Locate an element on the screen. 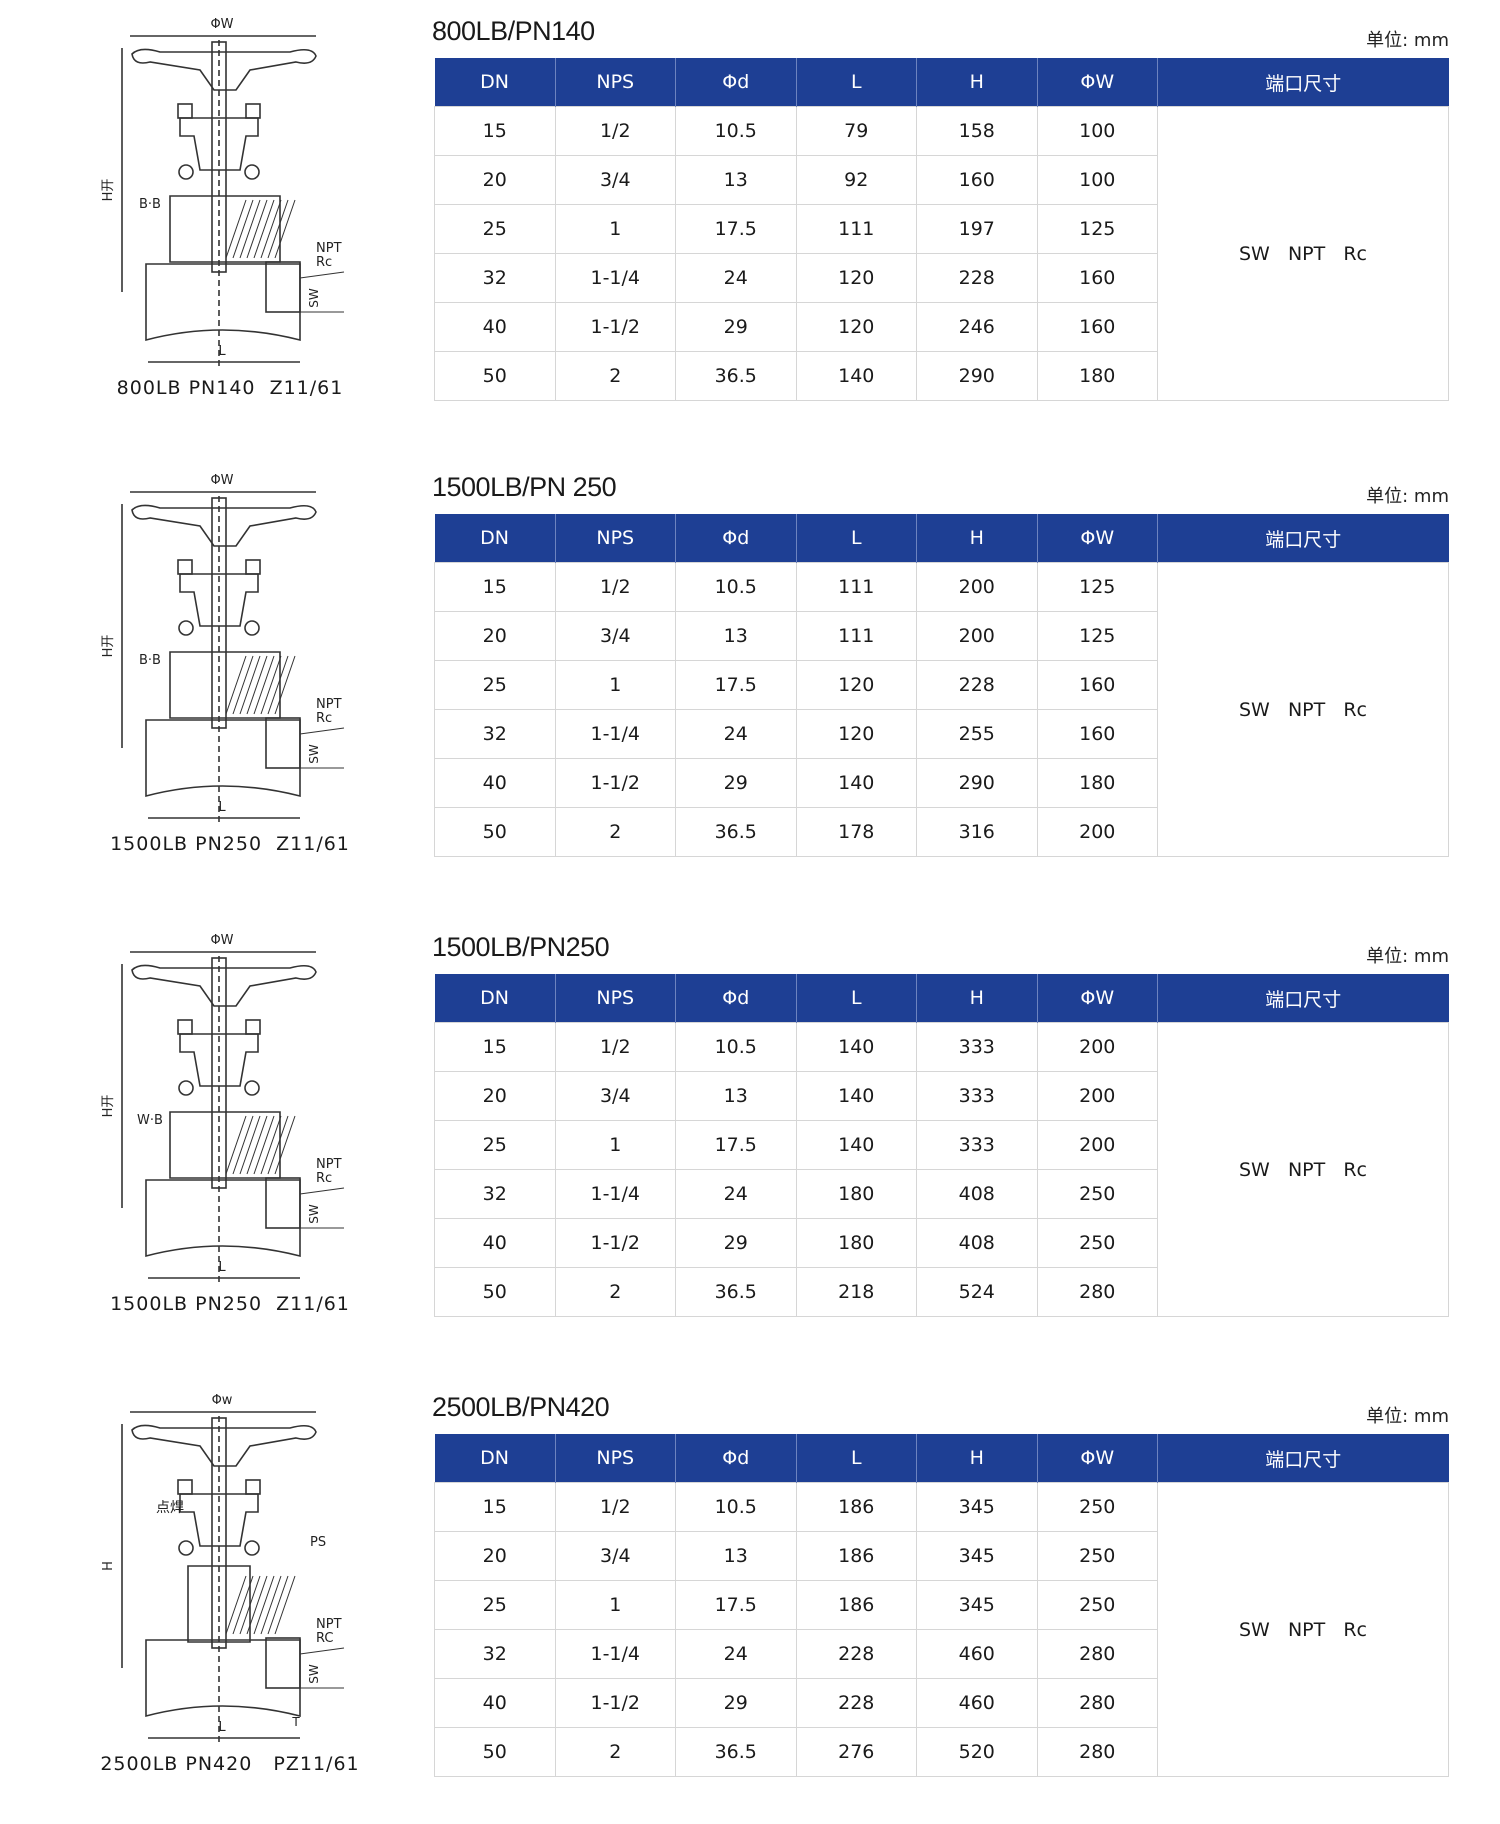  table-cell: 29 is located at coordinates (736, 783).